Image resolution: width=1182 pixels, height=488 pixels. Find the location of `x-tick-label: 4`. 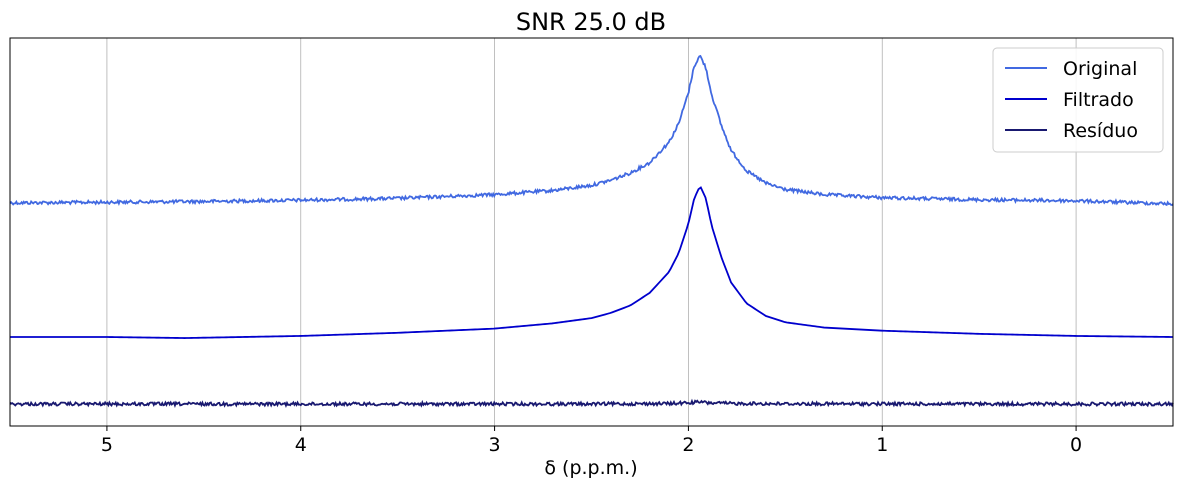

x-tick-label: 4 is located at coordinates (301, 445).